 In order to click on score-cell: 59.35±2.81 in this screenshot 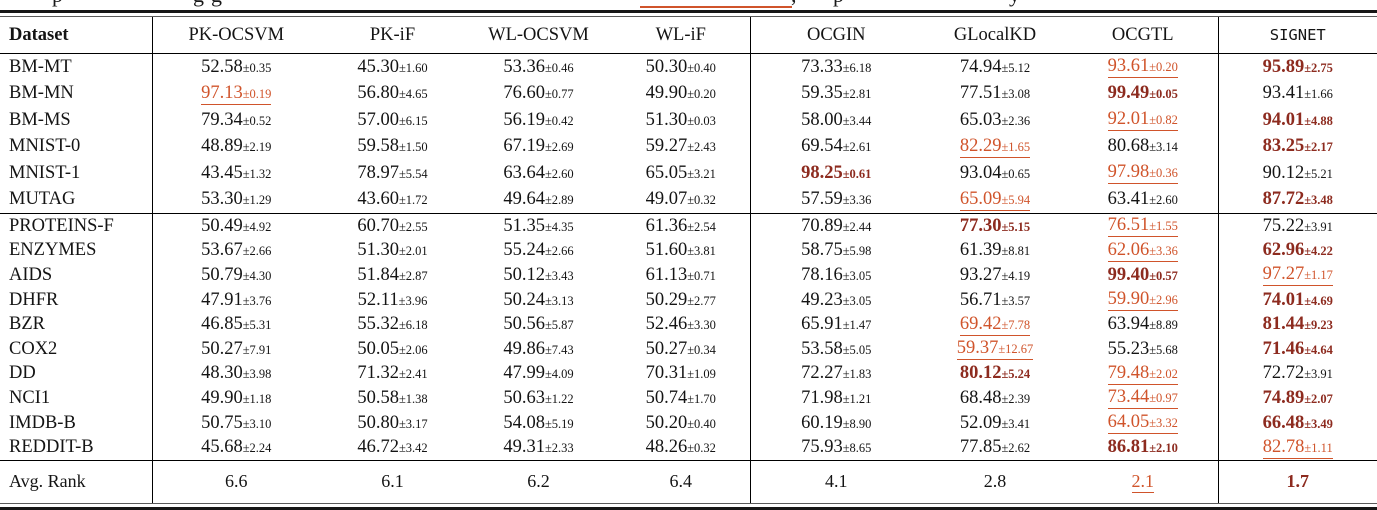, I will do `click(836, 94)`.